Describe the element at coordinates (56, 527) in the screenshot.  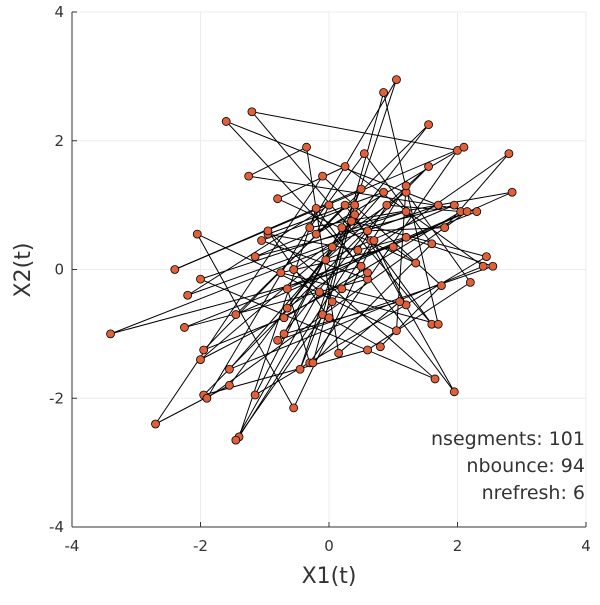
I see `y-tick-label: -4` at that location.